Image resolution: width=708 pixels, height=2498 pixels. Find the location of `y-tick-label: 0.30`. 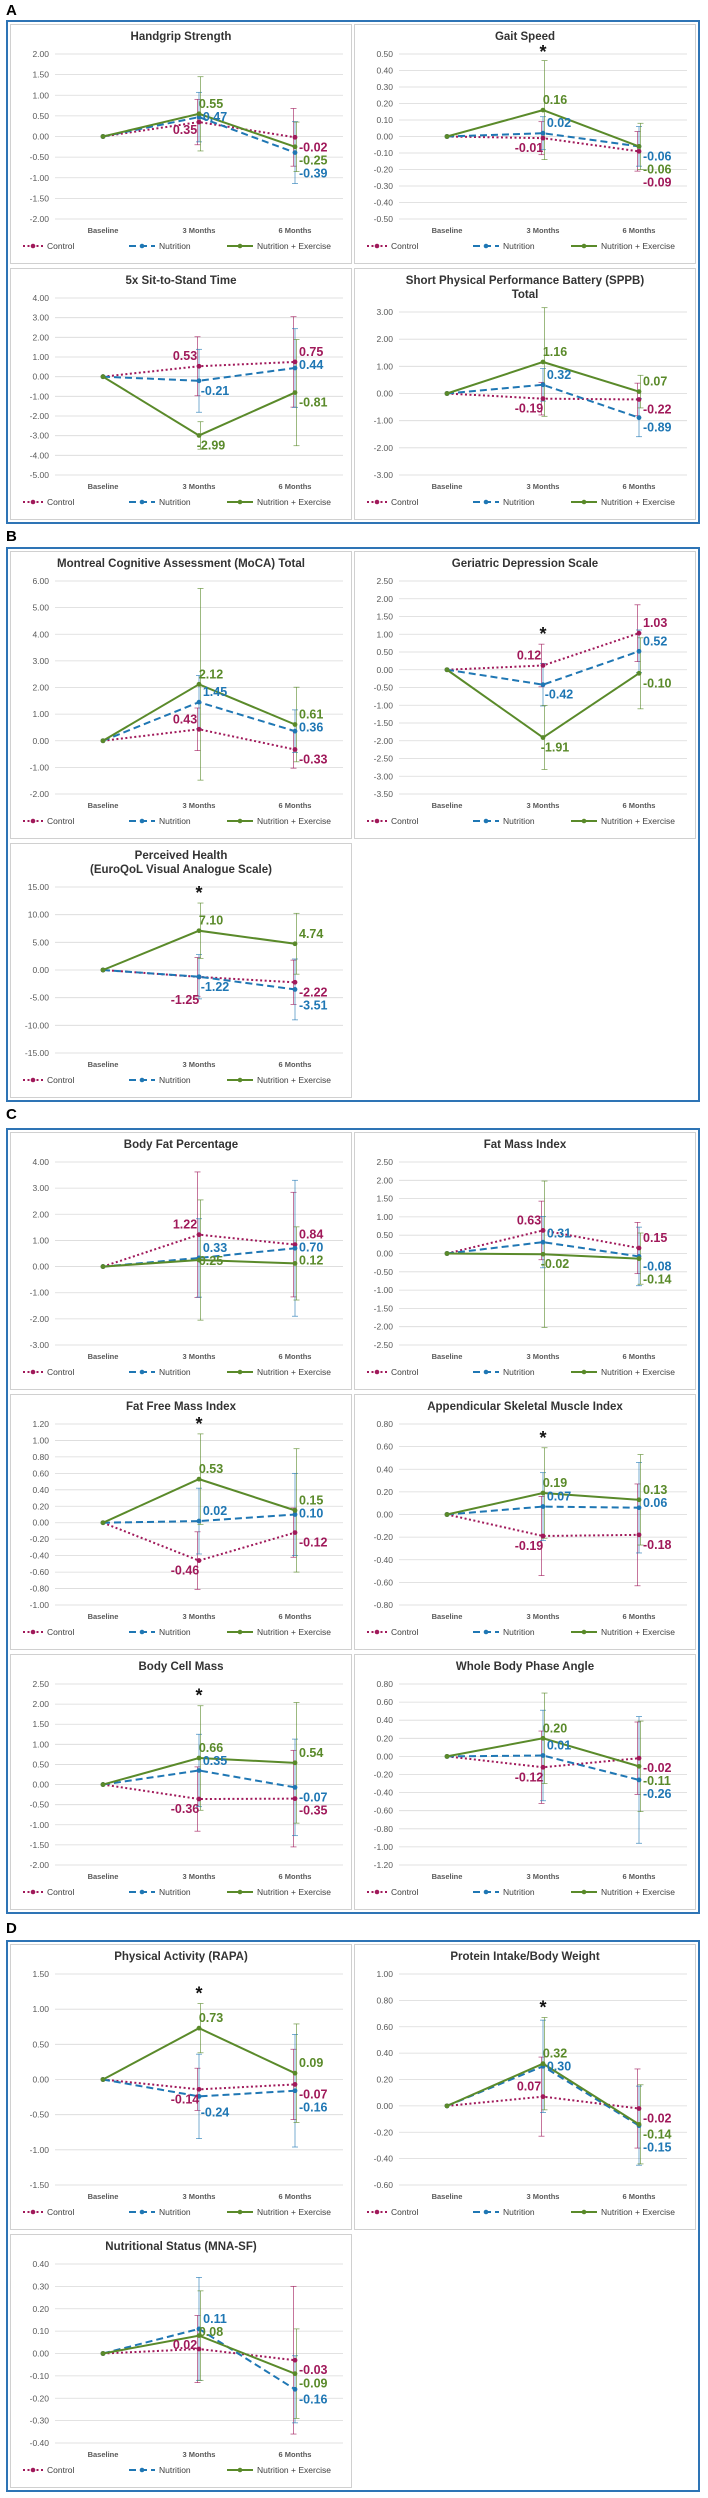

y-tick-label: 0.30 is located at coordinates (384, 87).